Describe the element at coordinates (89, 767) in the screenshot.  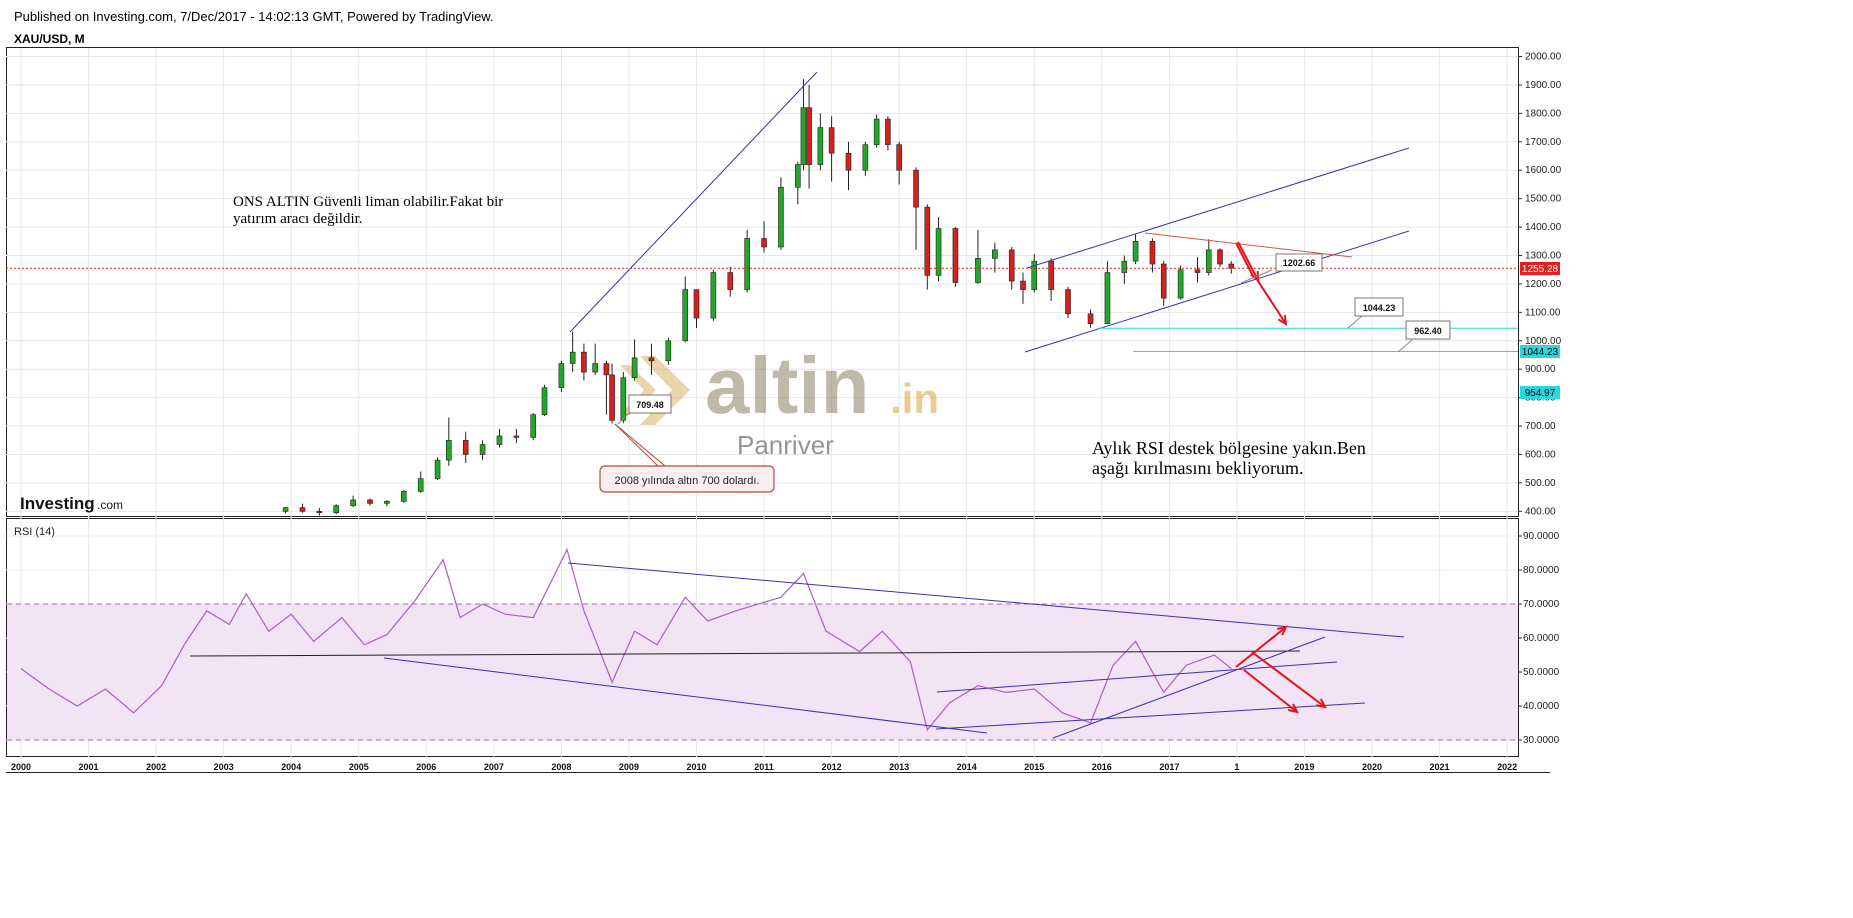
I see `x-tick-label: 2001` at that location.